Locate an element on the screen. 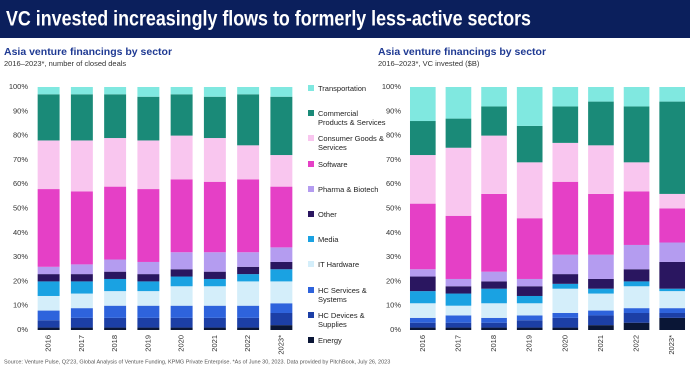  legend-item: Pharma & Biotech is located at coordinates (347, 189).